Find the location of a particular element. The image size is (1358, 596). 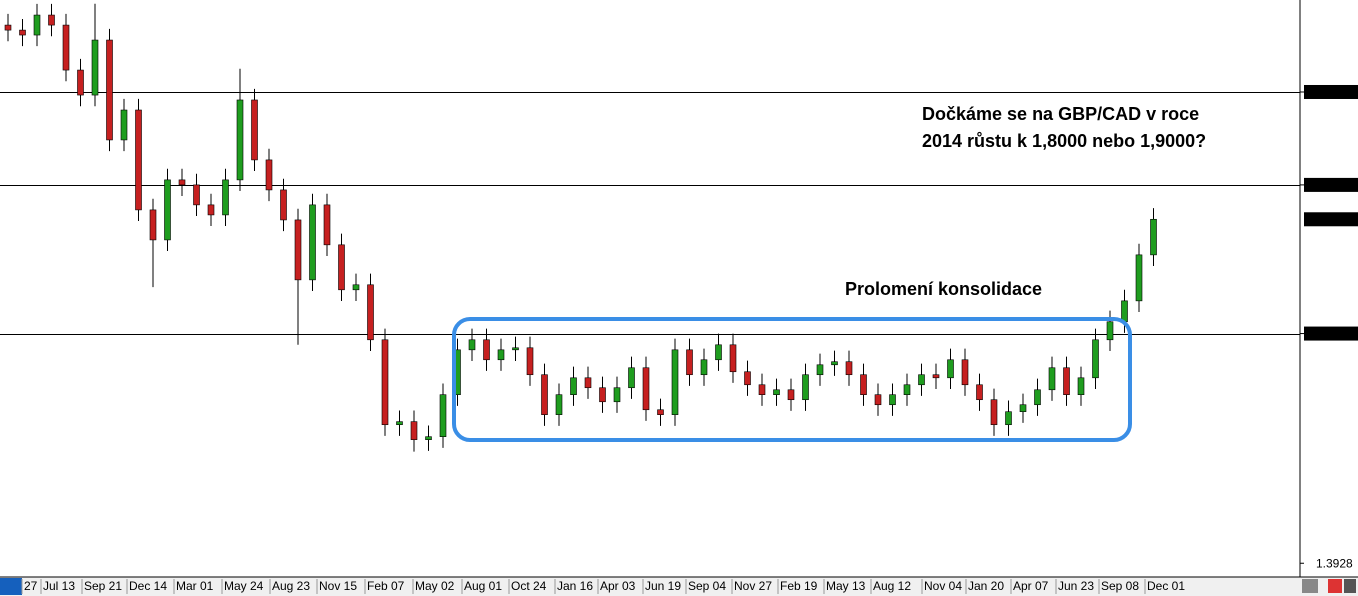

x-tick-label: May 02 is located at coordinates (435, 586).